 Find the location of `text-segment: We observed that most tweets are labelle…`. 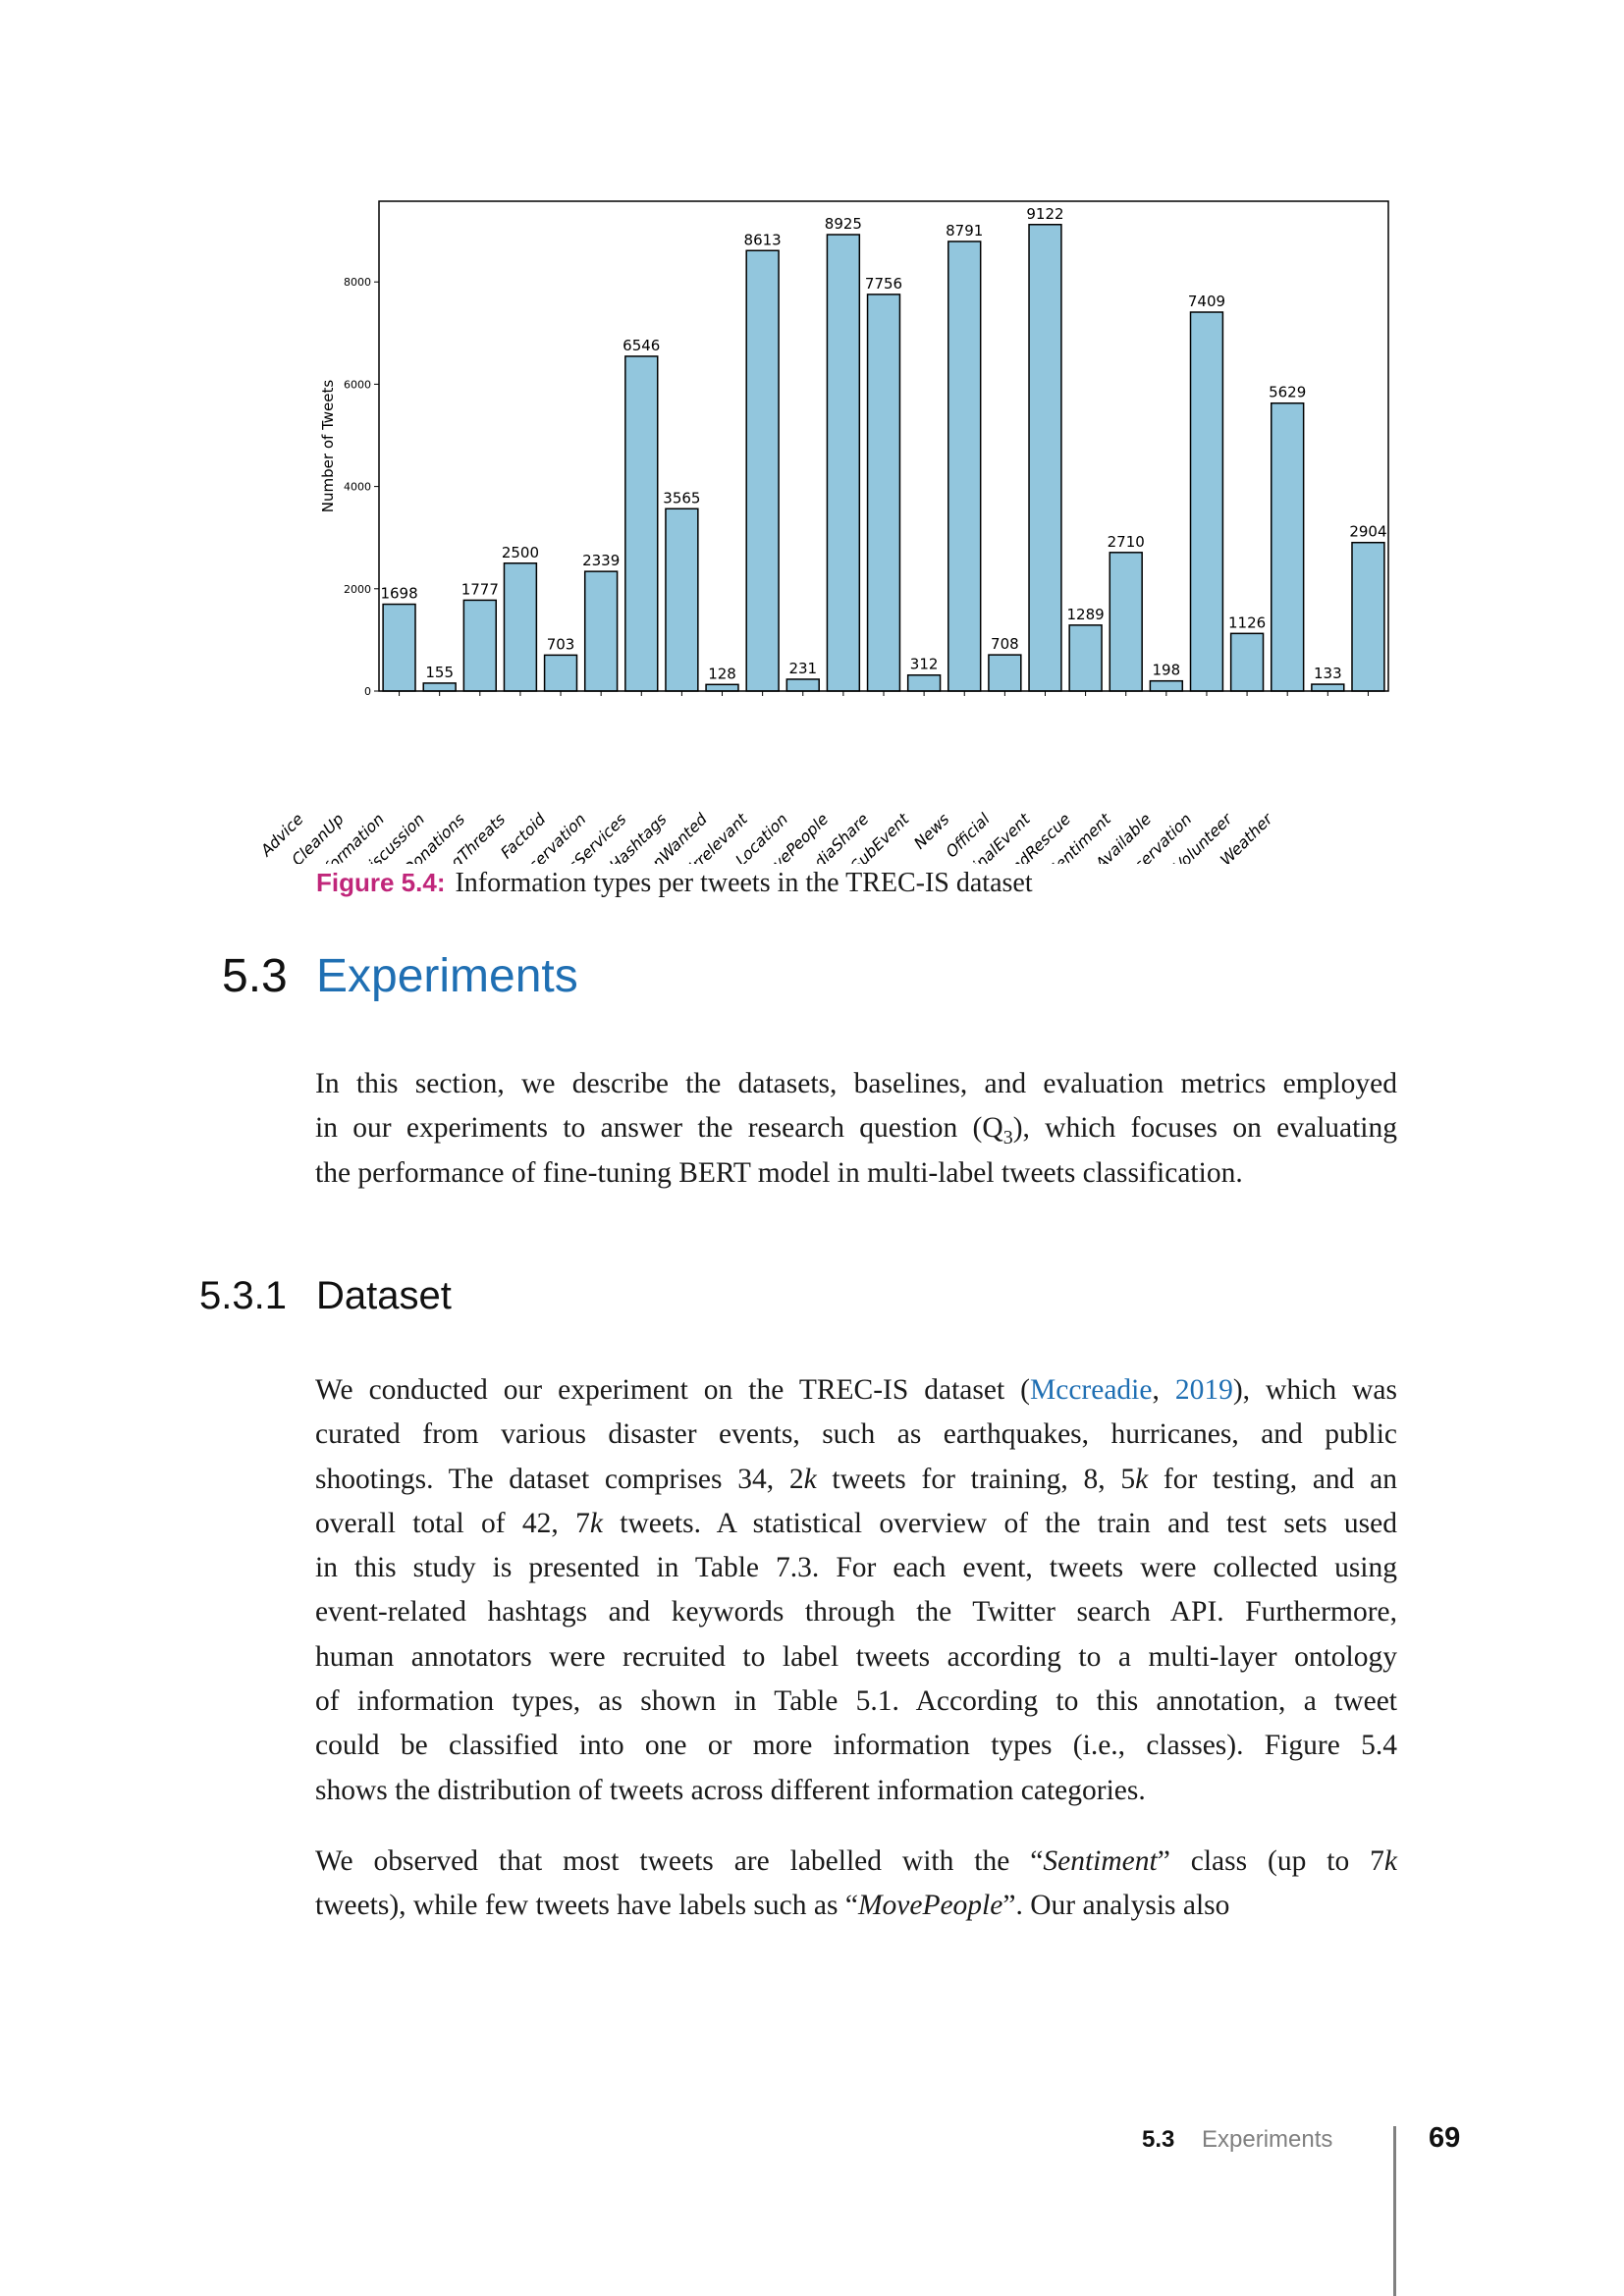

text-segment: We observed that most tweets are labelle… is located at coordinates (679, 1861).